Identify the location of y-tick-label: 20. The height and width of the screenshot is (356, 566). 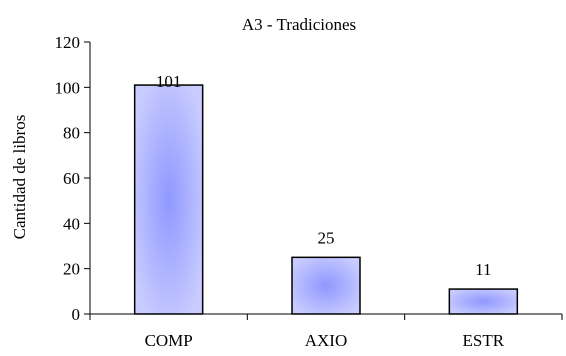
(71, 269).